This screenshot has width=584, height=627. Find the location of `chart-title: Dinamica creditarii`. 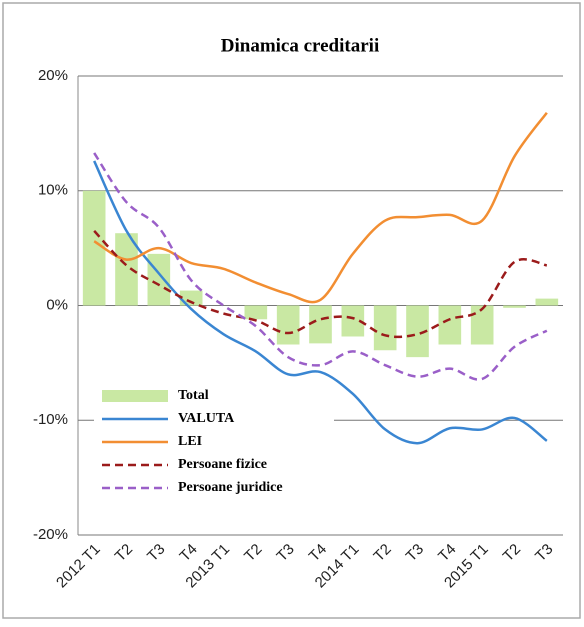

chart-title: Dinamica creditarii is located at coordinates (300, 45).